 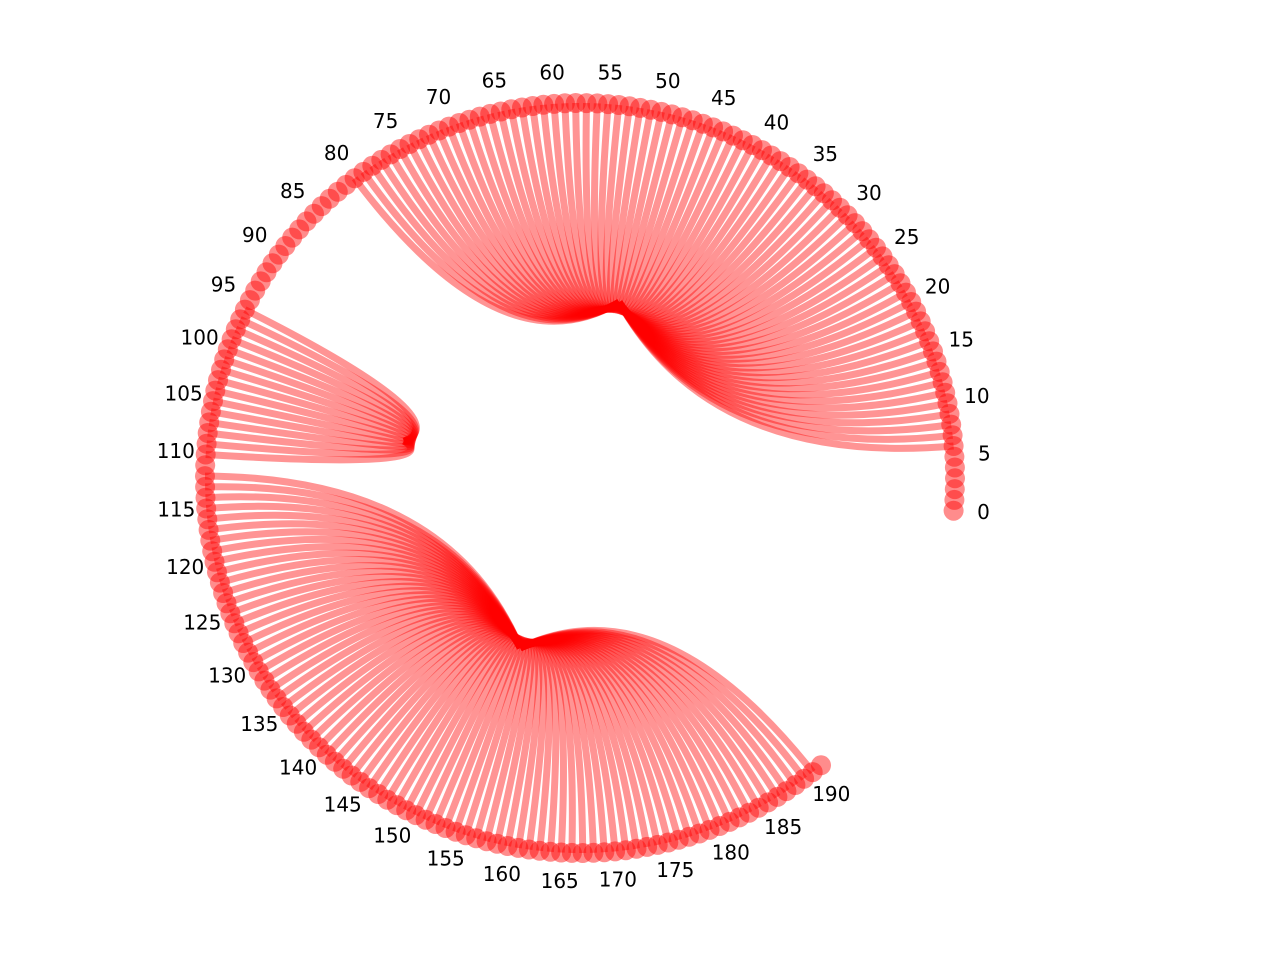 What do you see at coordinates (259, 724) in the screenshot?
I see `tick-label-135: 135` at bounding box center [259, 724].